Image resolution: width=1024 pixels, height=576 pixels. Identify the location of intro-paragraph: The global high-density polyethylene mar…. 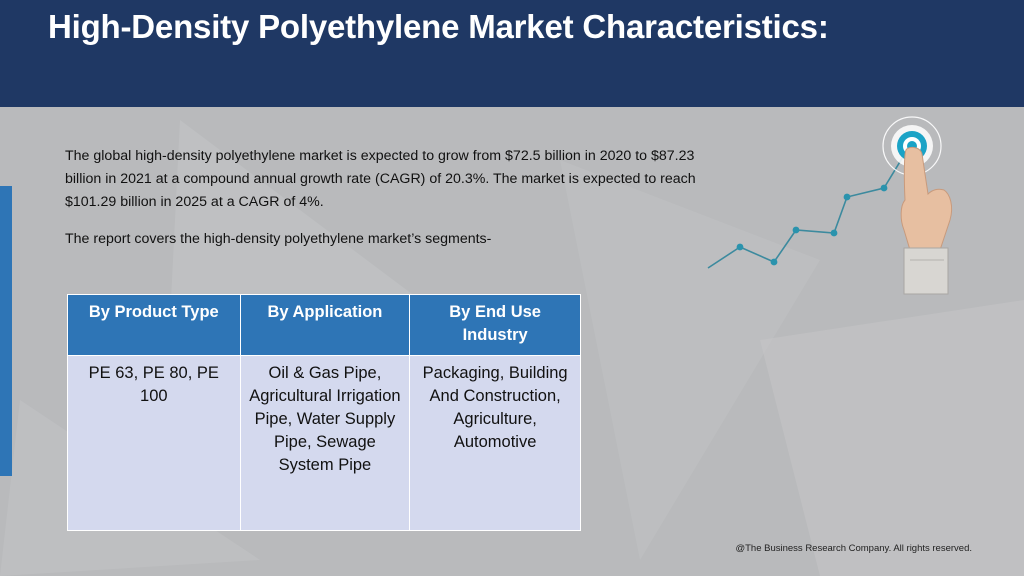
(380, 179).